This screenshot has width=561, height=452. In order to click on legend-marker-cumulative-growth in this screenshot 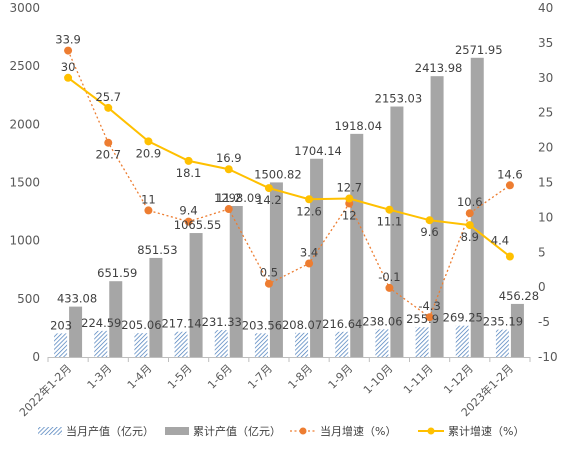, I will do `click(431, 431)`.